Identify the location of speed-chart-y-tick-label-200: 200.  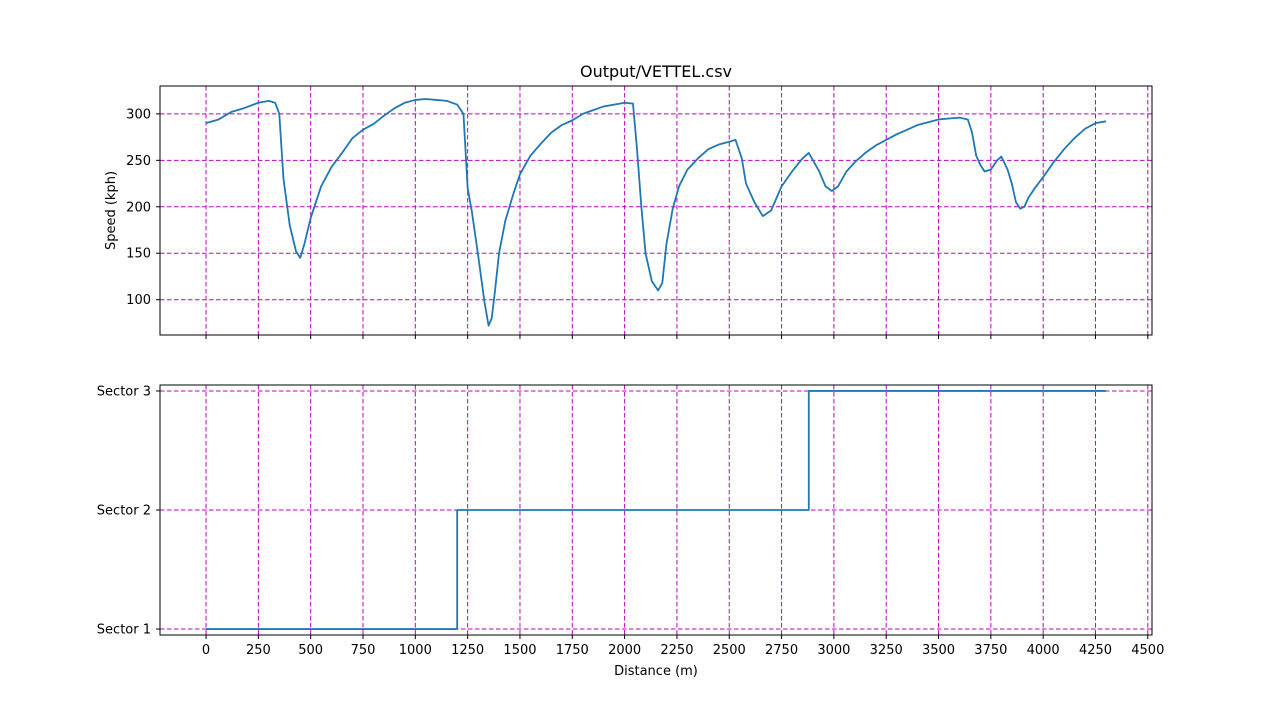
(138, 207).